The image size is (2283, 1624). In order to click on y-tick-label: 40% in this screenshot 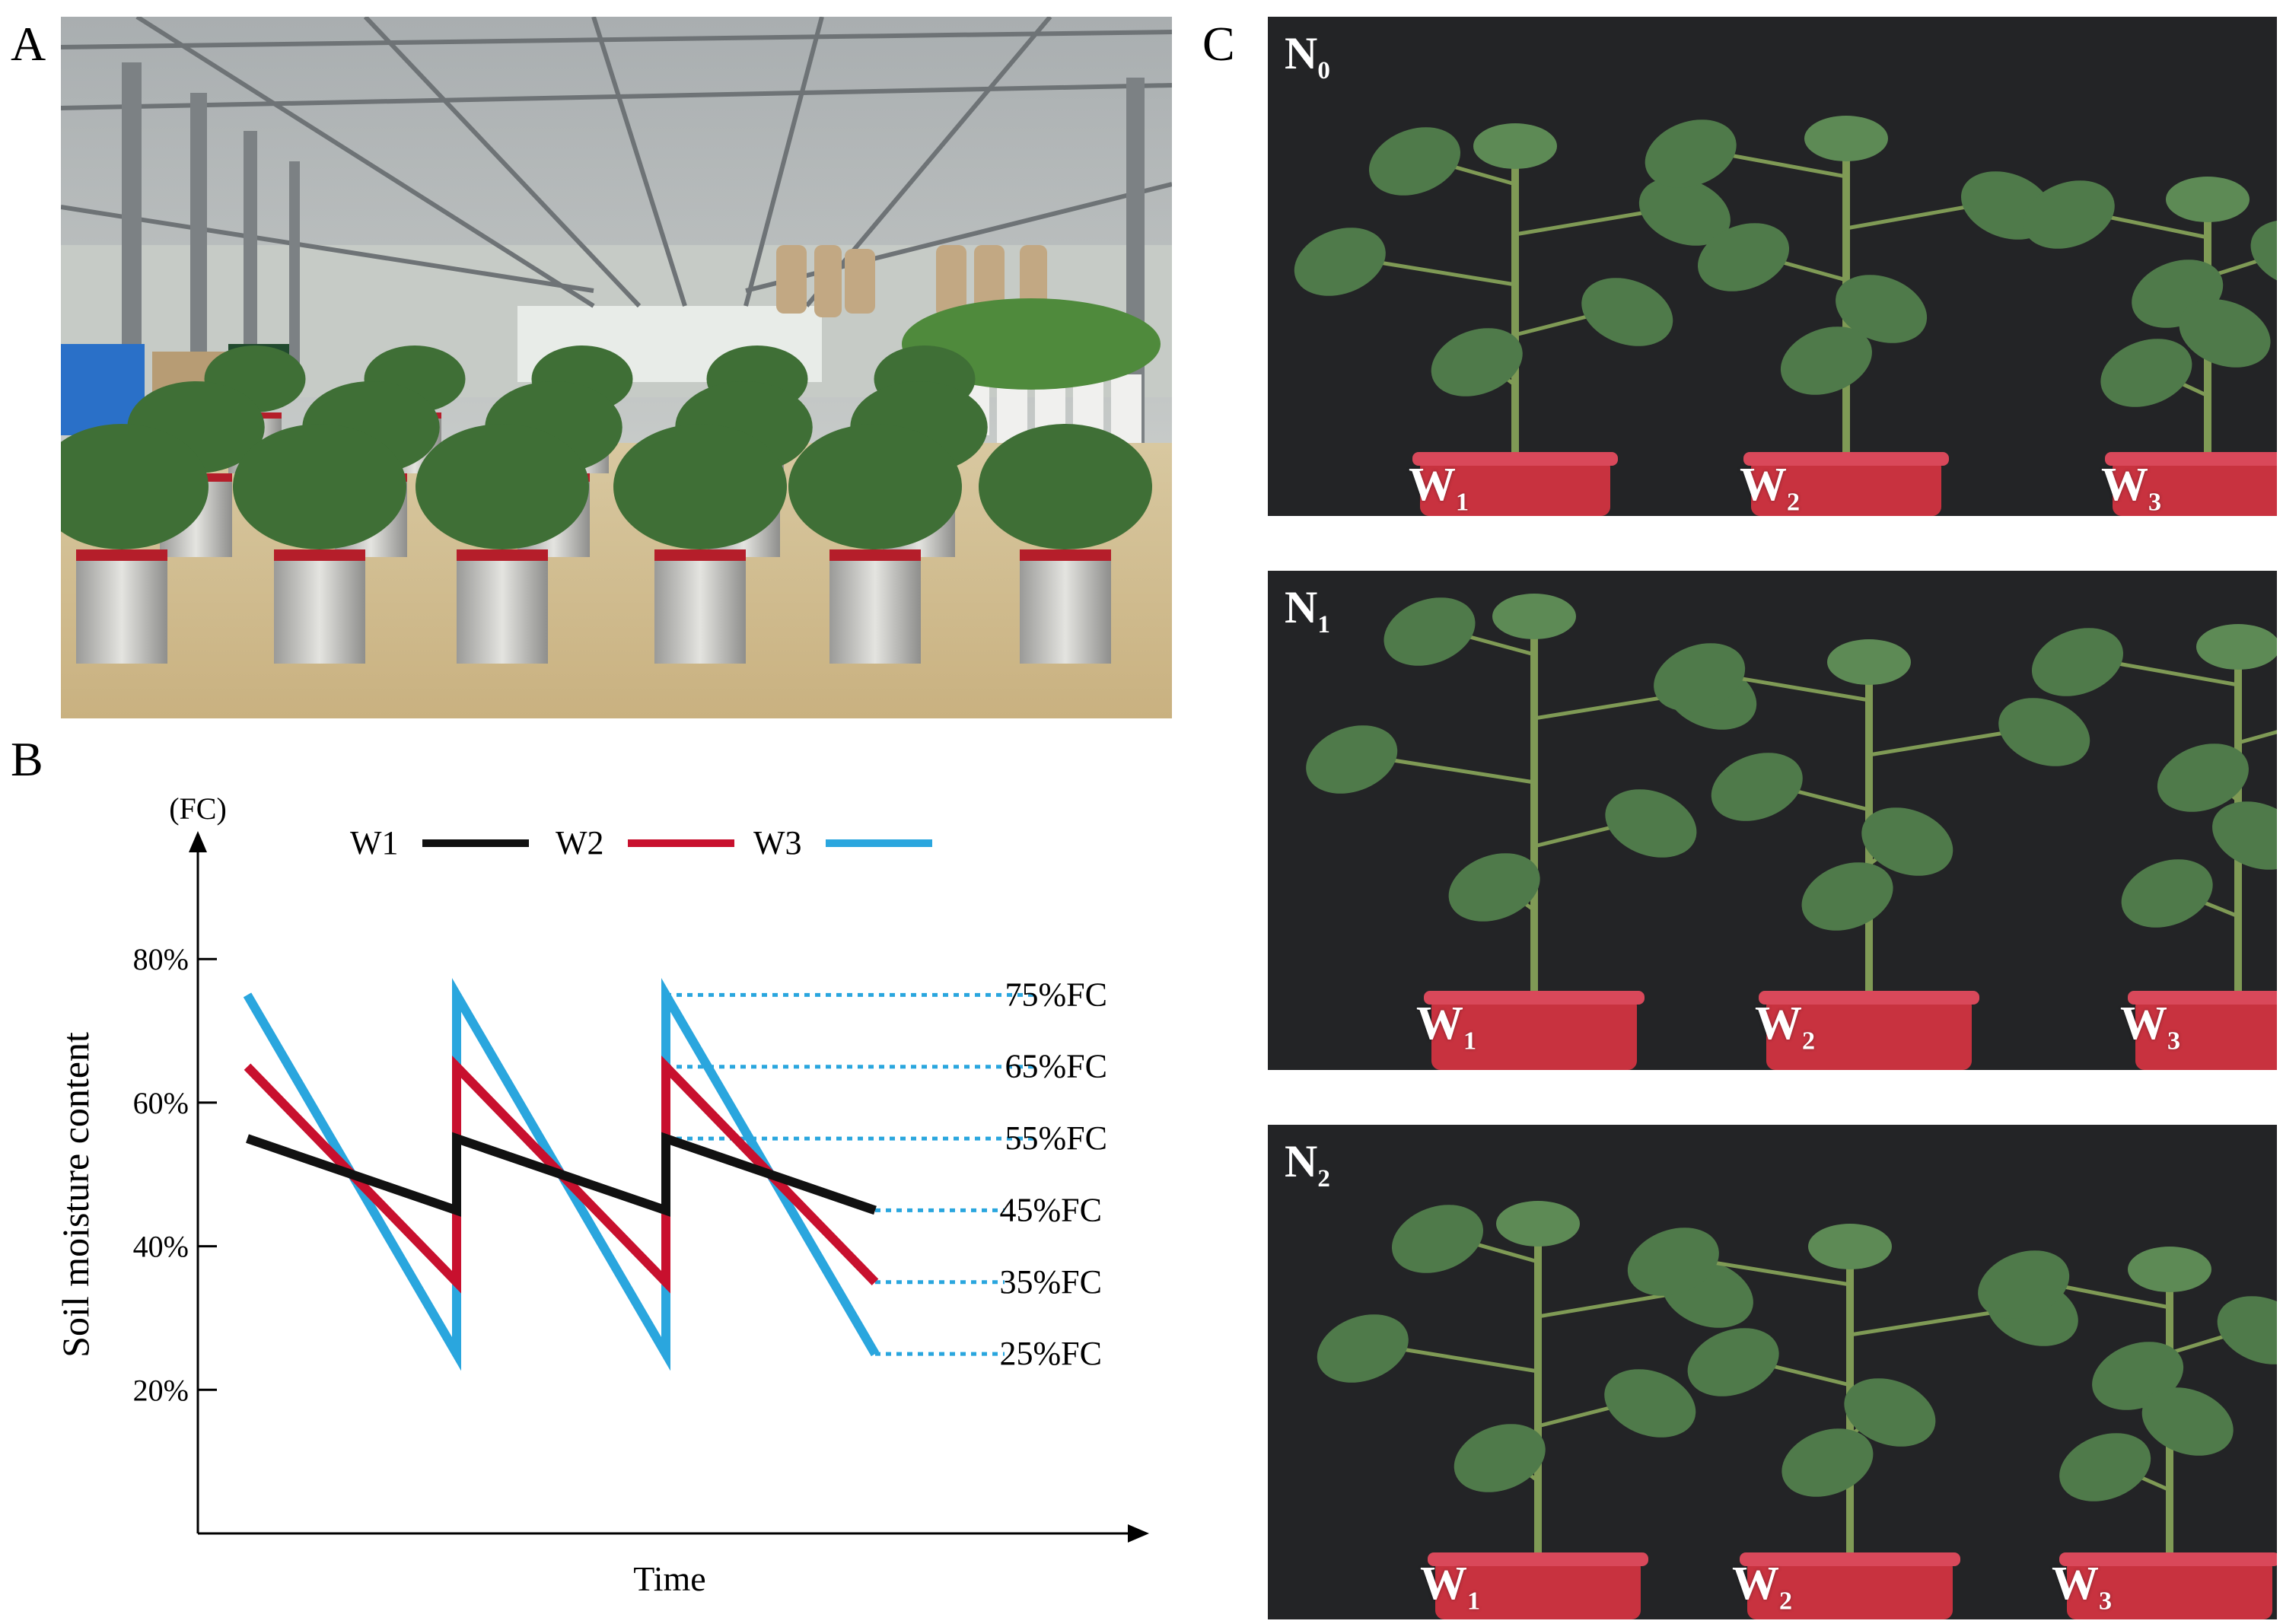, I will do `click(161, 1247)`.